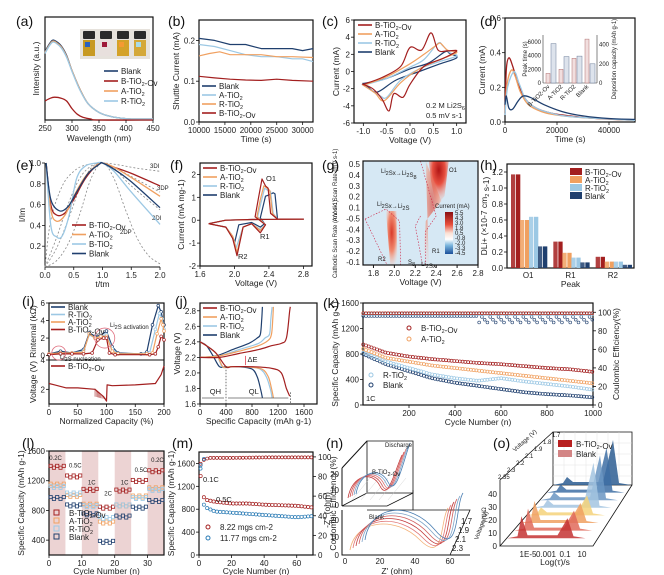  Describe the element at coordinates (28, 301) in the screenshot. I see `panel-label: (i)` at that location.